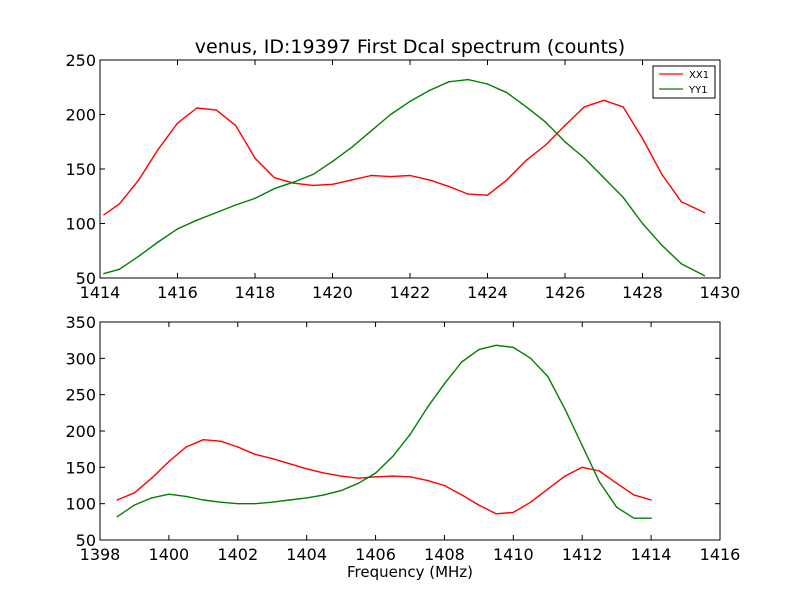  Describe the element at coordinates (698, 90) in the screenshot. I see `legend-yy1-label: YY1` at that location.